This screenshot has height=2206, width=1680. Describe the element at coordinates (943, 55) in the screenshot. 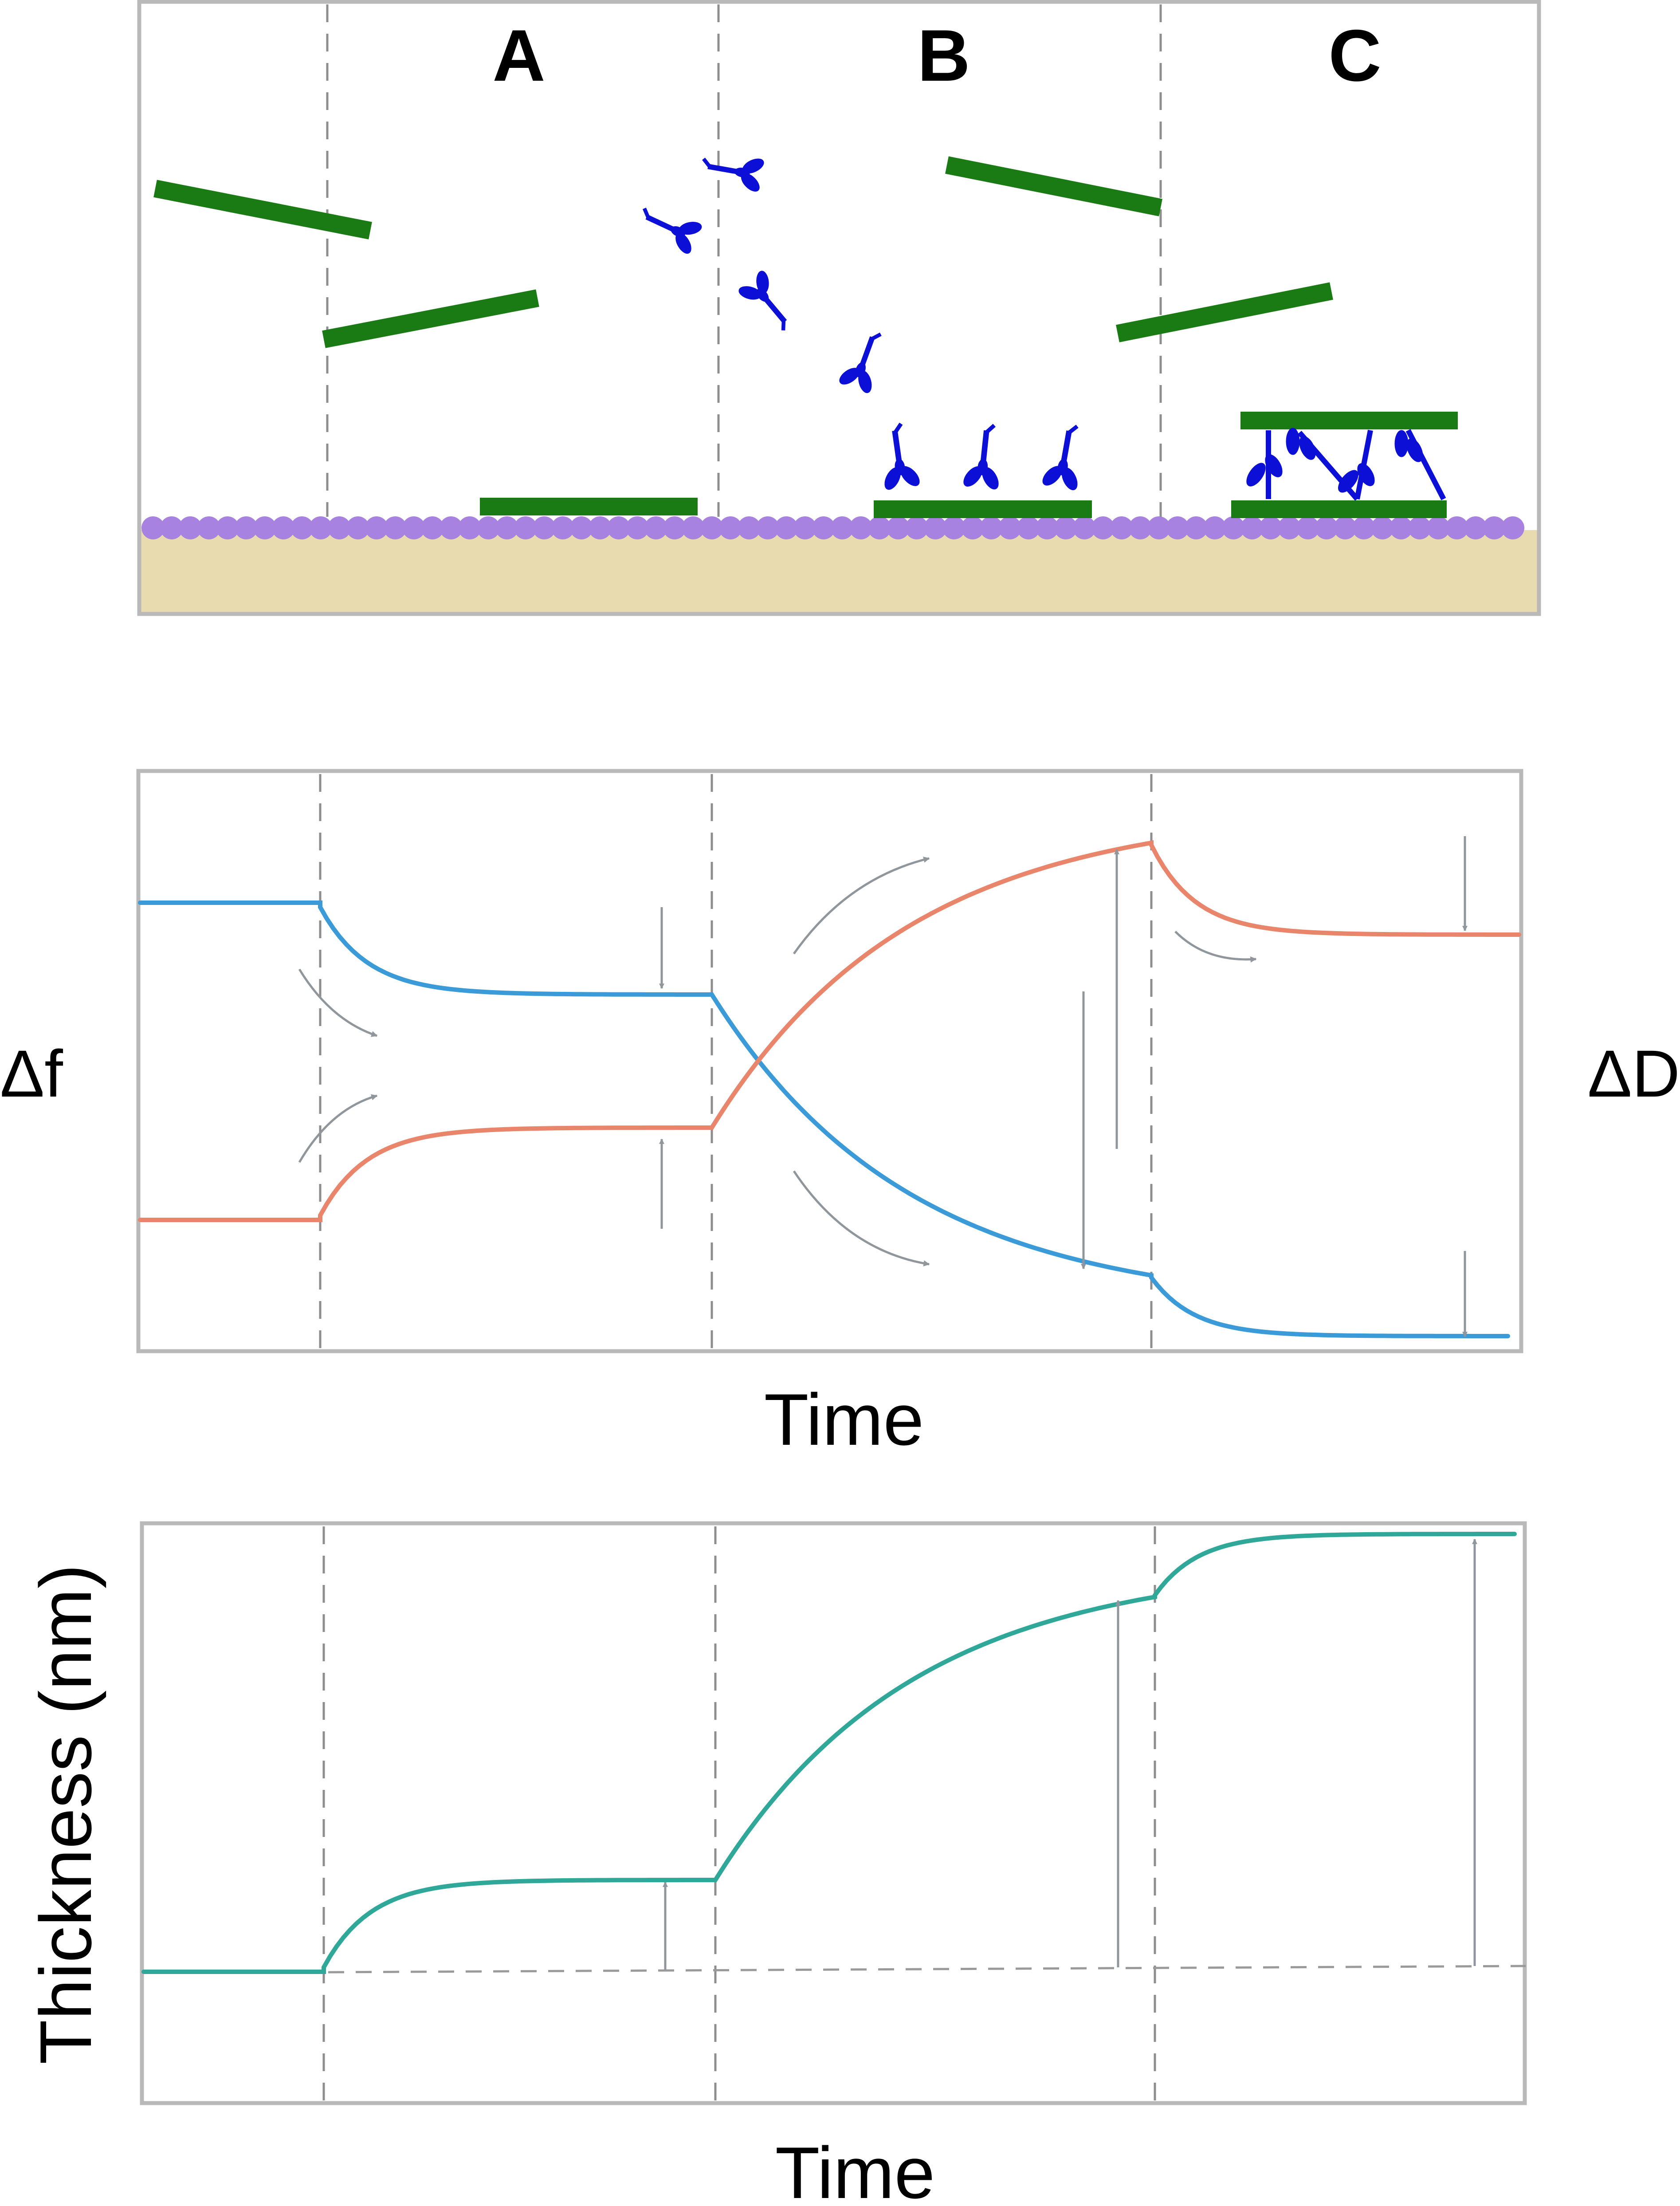

I see `stage-label-b: B` at that location.